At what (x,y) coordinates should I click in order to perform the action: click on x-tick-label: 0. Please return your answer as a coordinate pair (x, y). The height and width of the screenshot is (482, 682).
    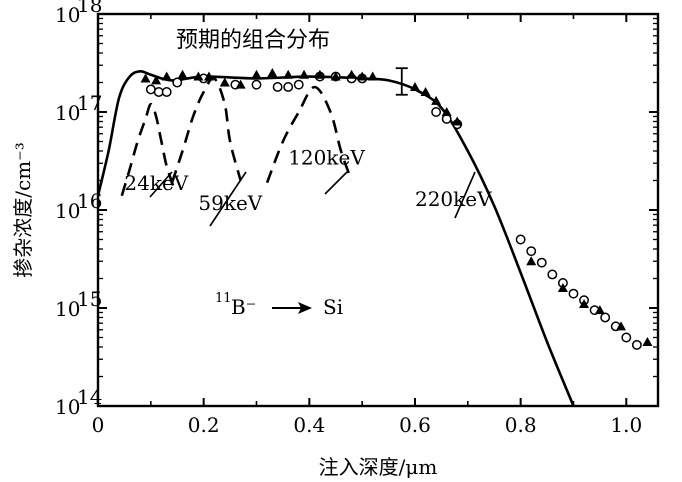
    Looking at the image, I should click on (98, 425).